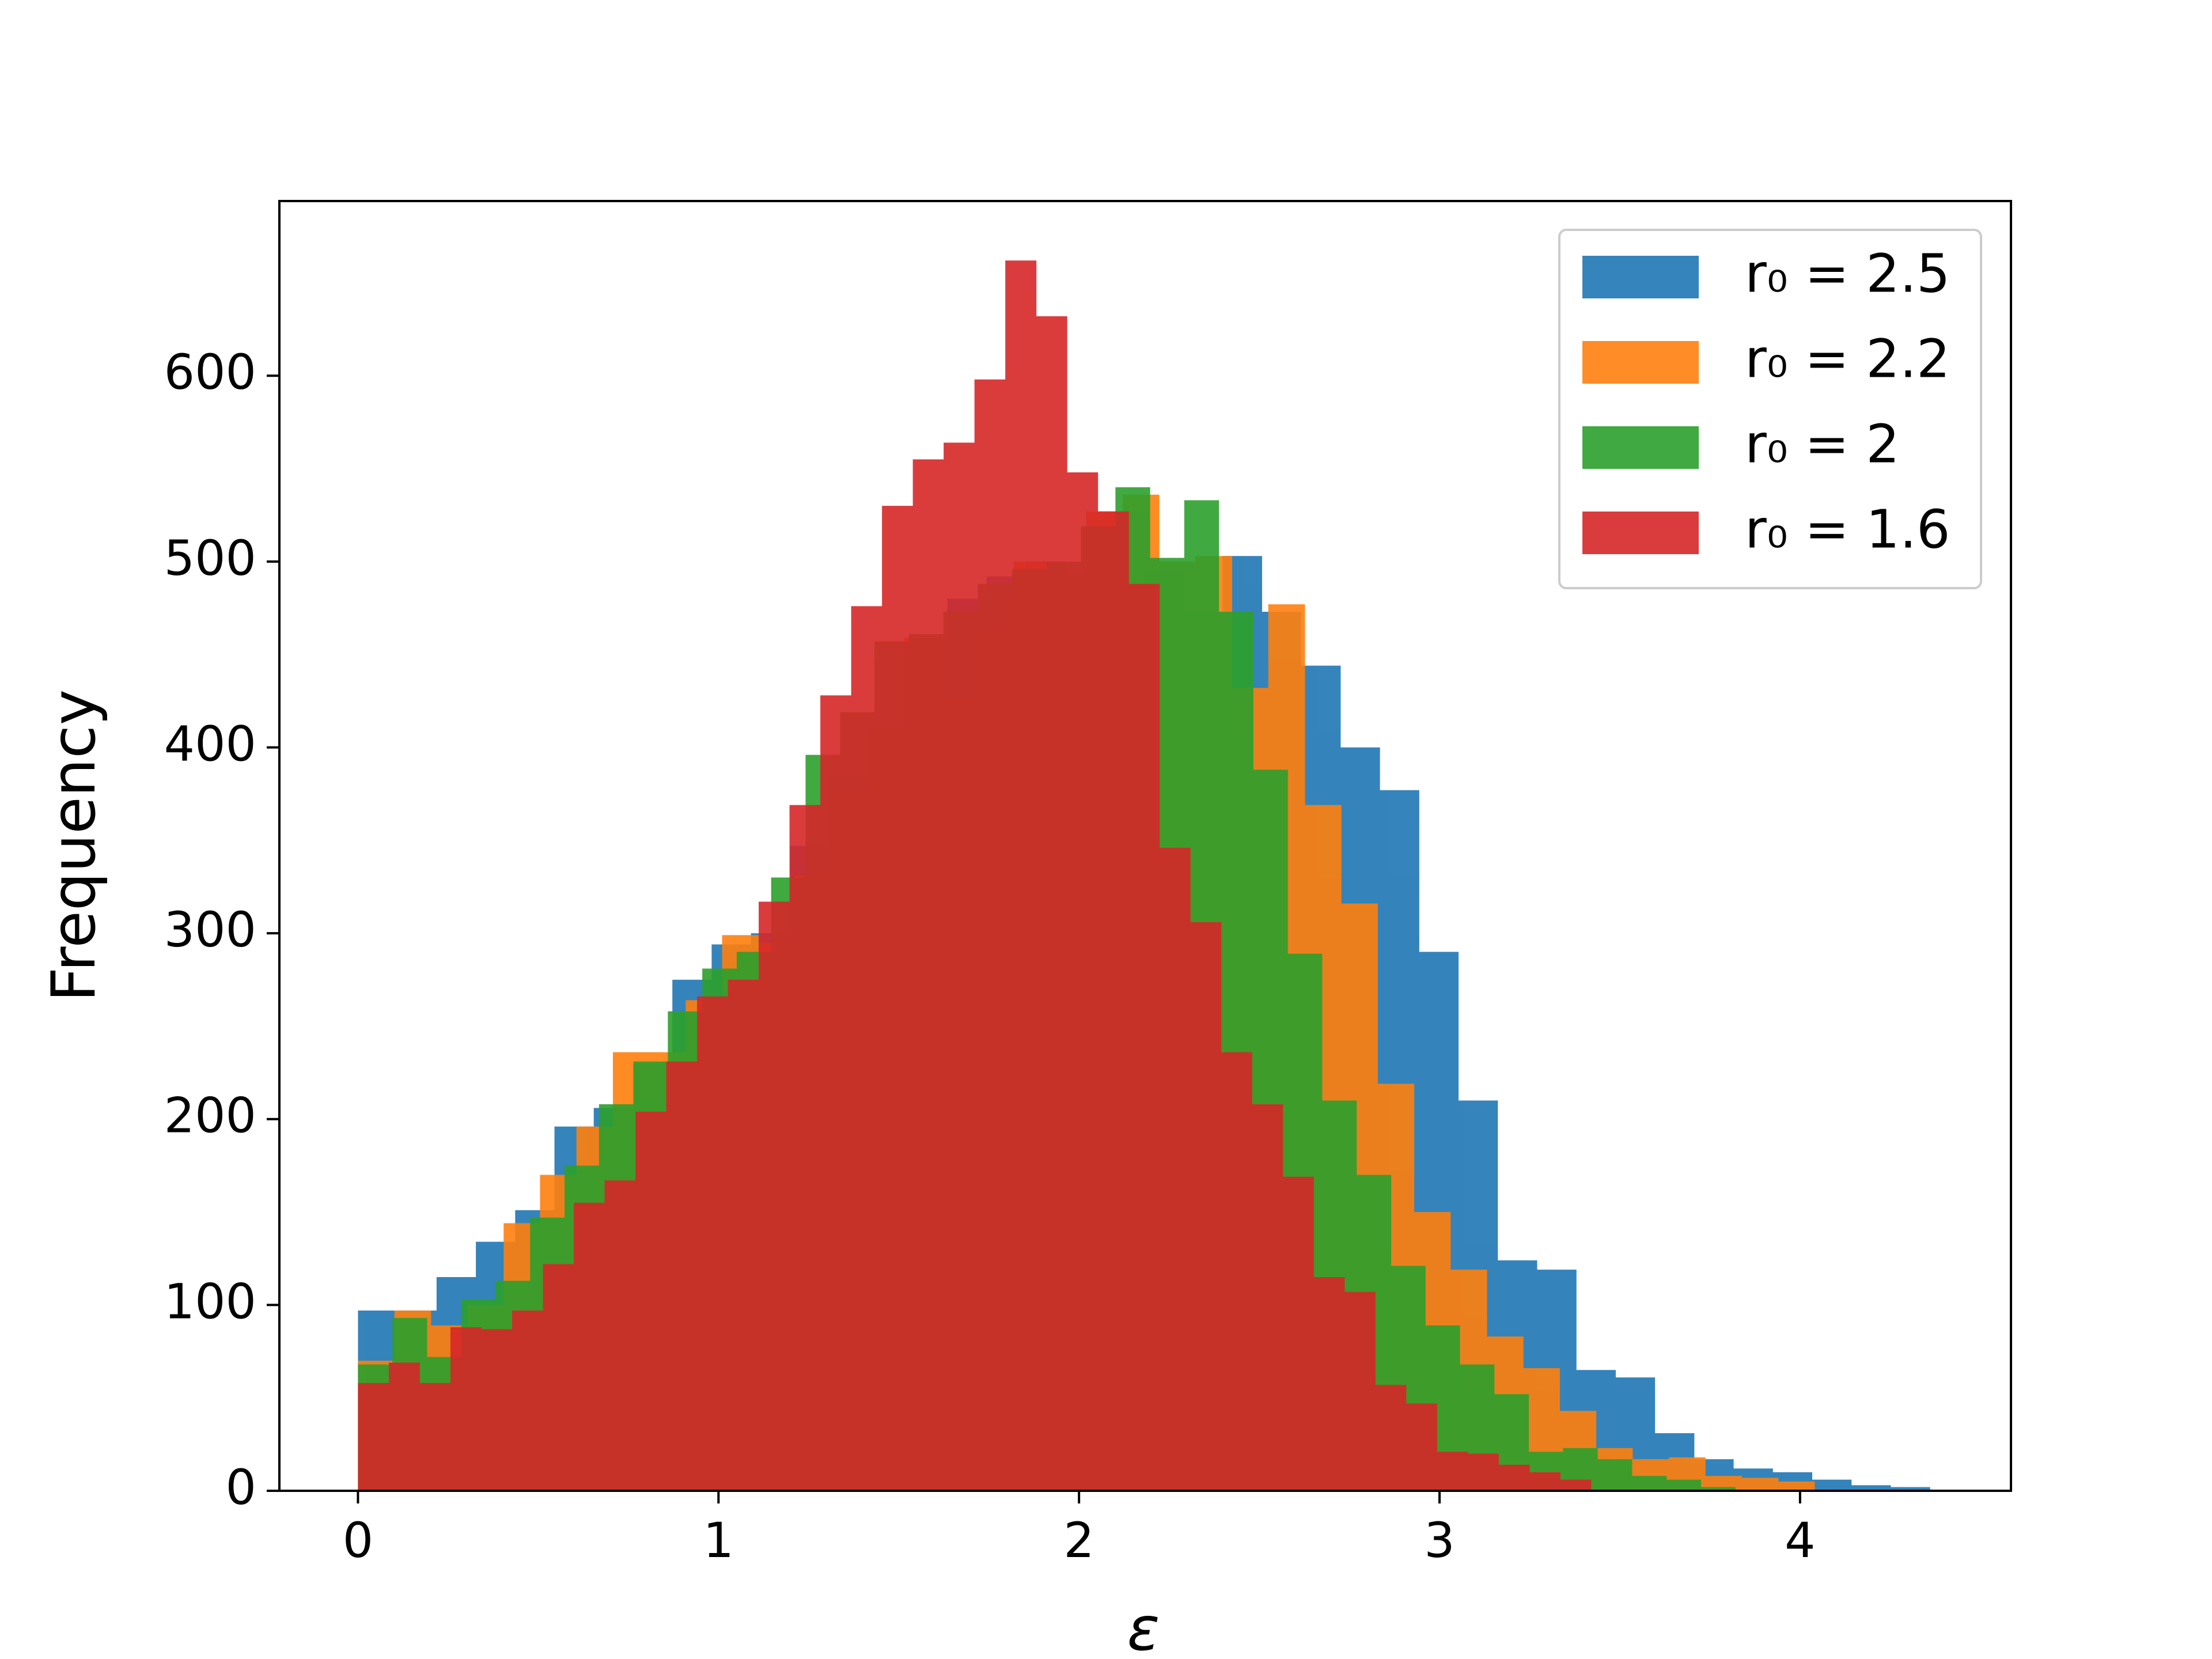 The width and height of the screenshot is (2212, 1659). What do you see at coordinates (1078, 1540) in the screenshot?
I see `x-tick-label: 2` at bounding box center [1078, 1540].